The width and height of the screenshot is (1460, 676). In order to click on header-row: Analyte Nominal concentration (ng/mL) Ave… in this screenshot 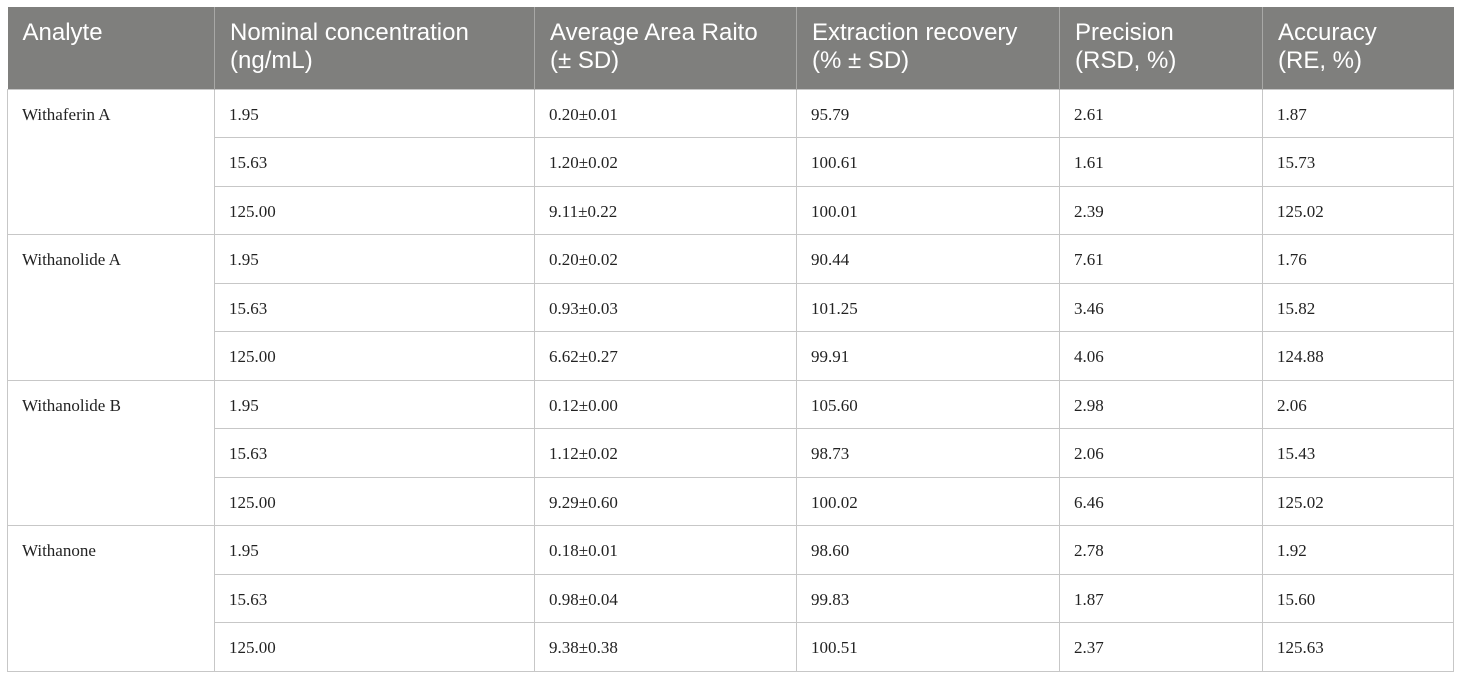, I will do `click(730, 48)`.